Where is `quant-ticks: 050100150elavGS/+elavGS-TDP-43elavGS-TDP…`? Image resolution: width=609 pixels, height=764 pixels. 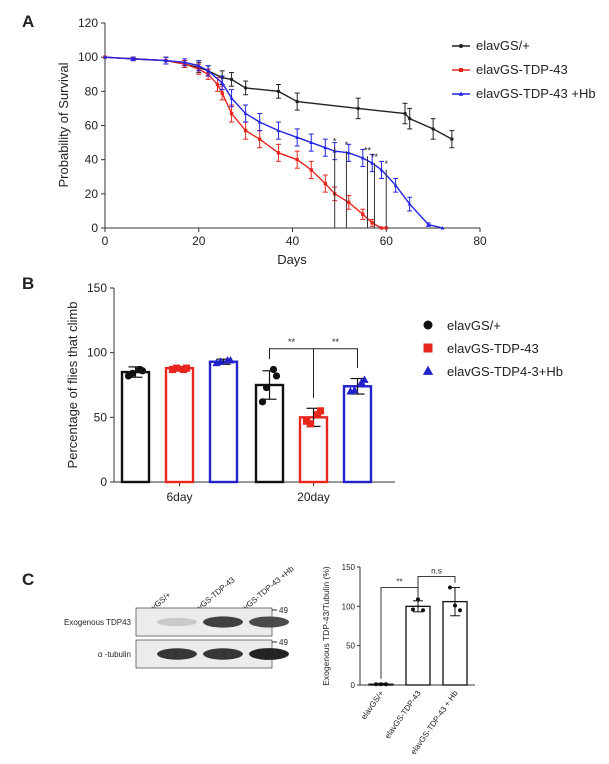
quant-ticks: 050100150elavGS/+elavGS-TDP-43elavGS-TDP… is located at coordinates (401, 659).